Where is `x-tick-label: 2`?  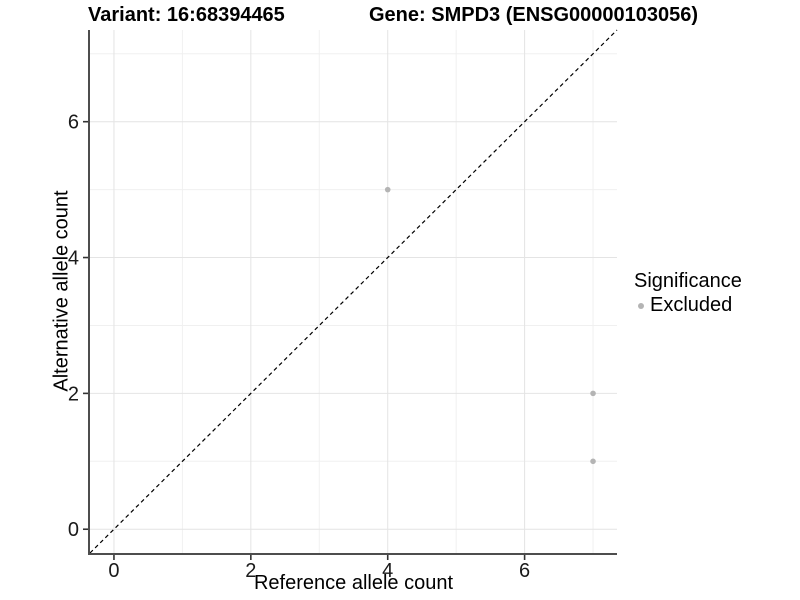
x-tick-label: 2 is located at coordinates (250, 571).